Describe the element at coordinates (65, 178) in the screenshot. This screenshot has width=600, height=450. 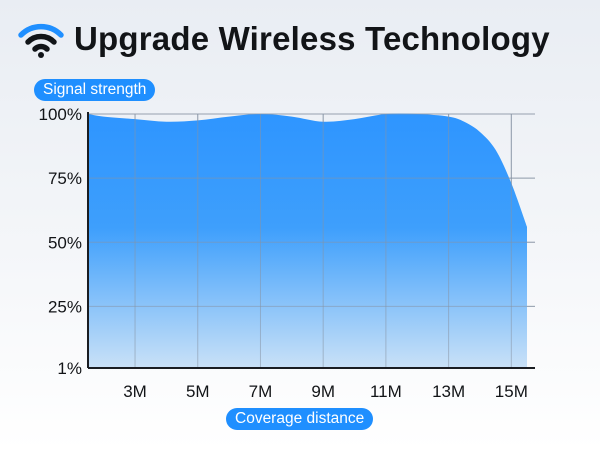
I see `y-tick-label: 75%` at that location.